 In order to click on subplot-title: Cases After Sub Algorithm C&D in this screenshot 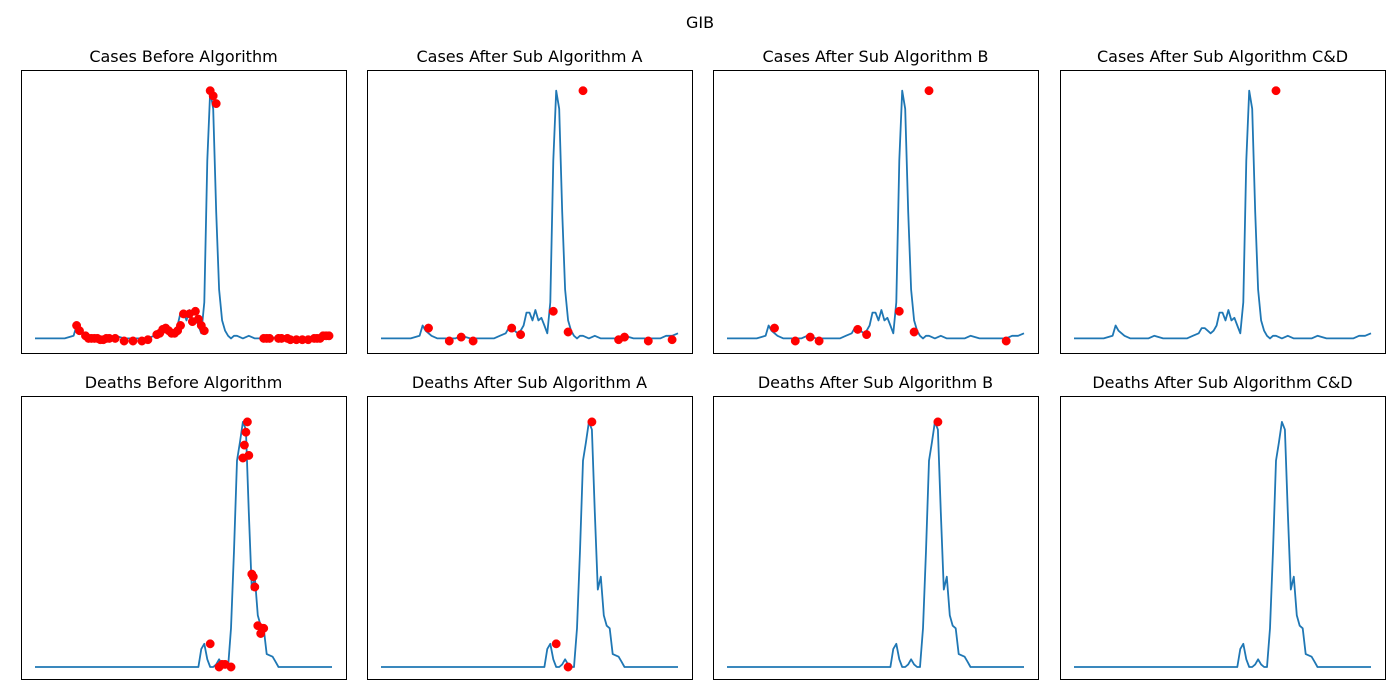, I will do `click(1222, 56)`.